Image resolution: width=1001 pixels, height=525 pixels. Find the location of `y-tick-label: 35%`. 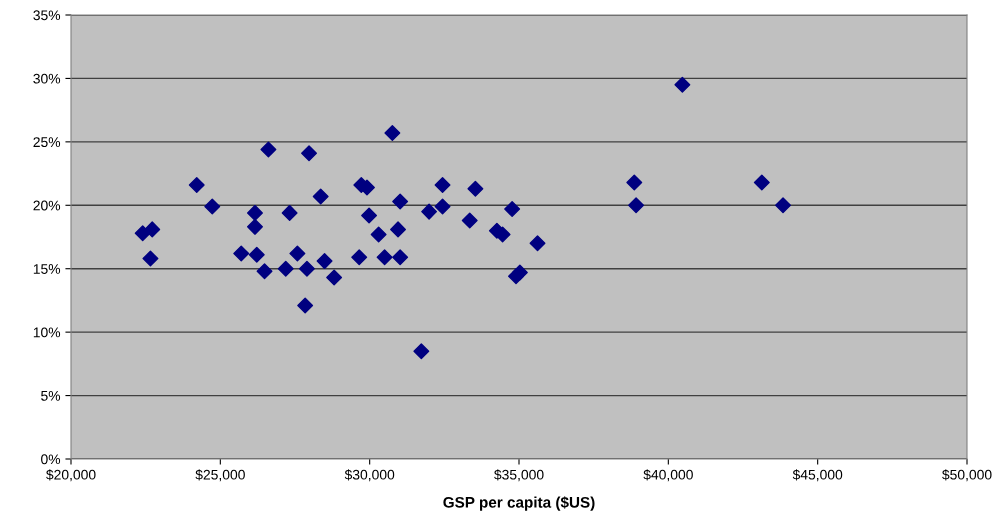

y-tick-label: 35% is located at coordinates (47, 15).